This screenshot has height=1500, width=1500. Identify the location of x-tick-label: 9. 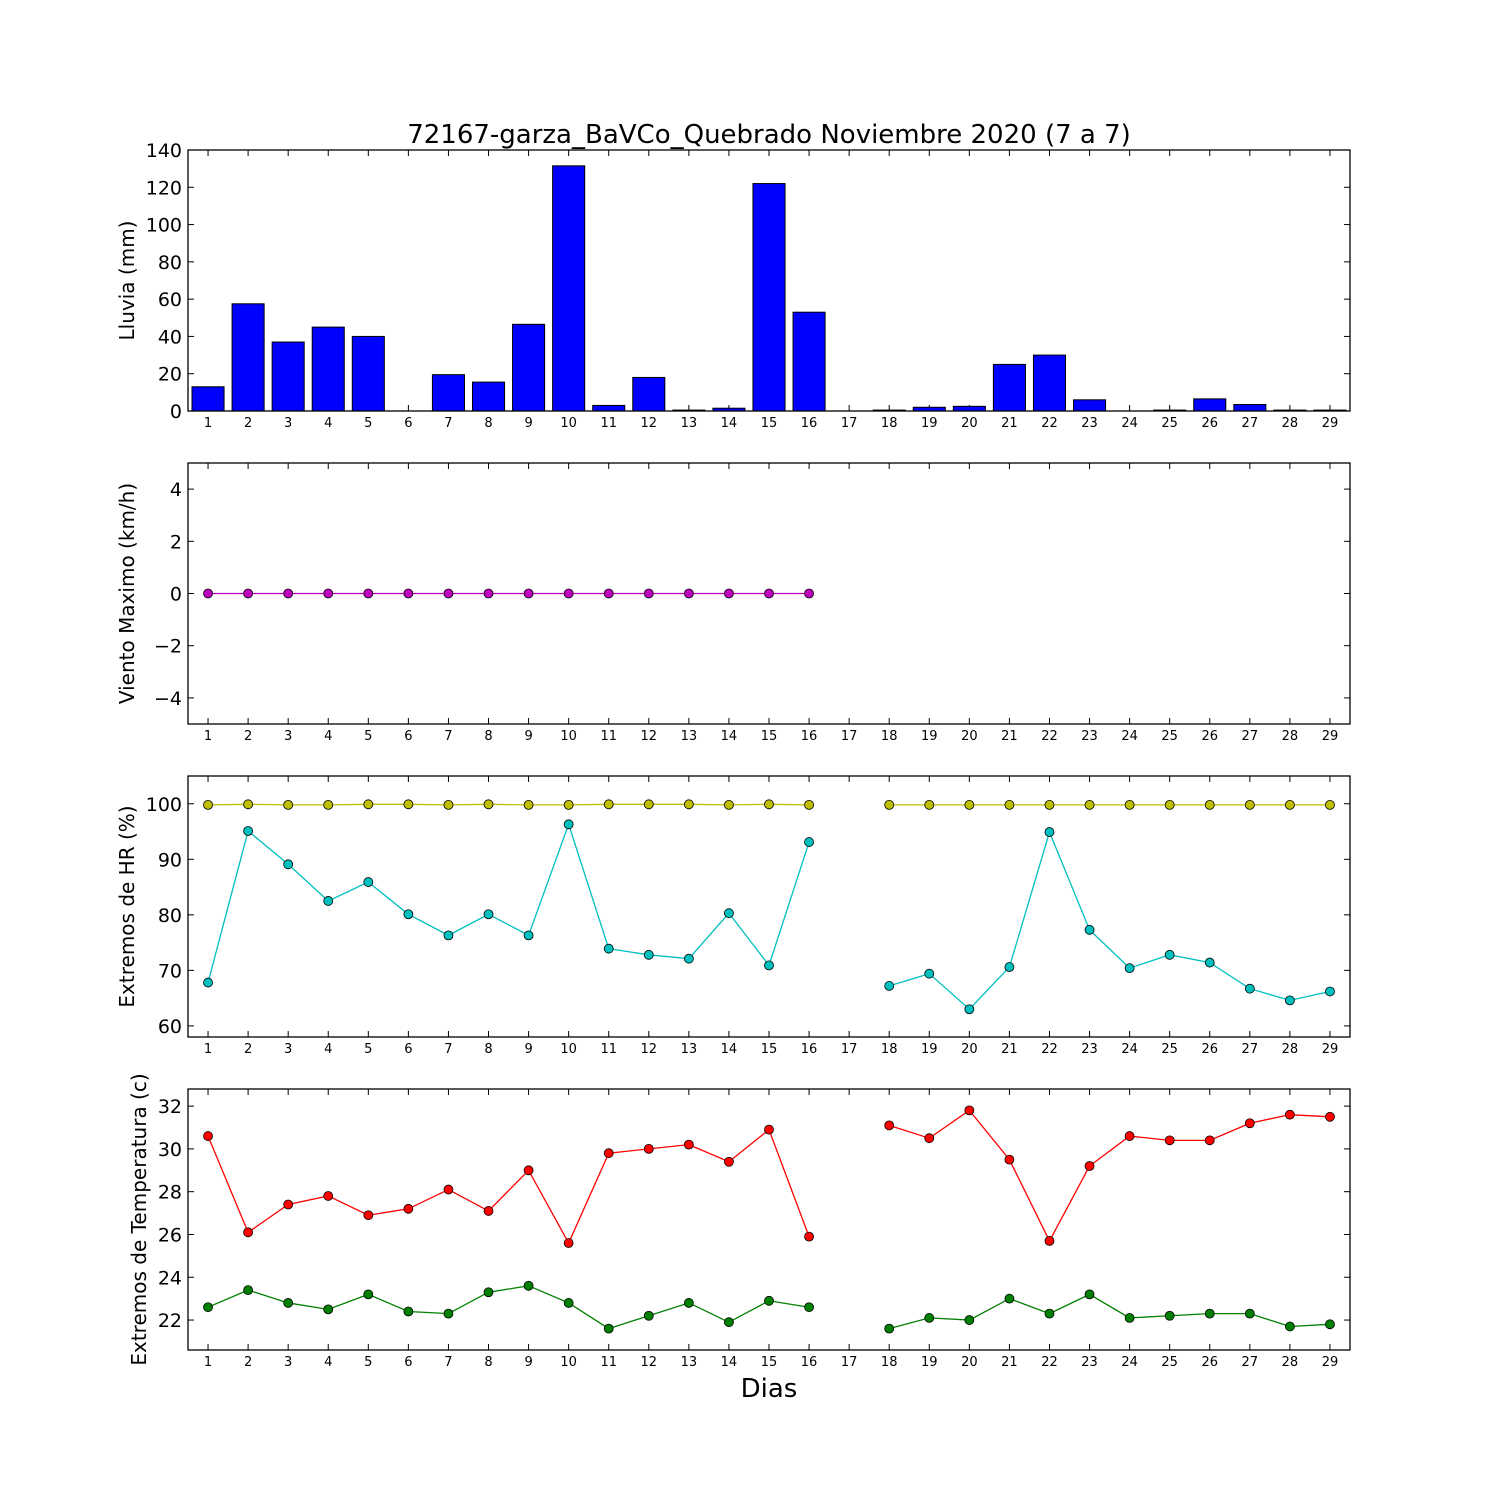
(528, 1049).